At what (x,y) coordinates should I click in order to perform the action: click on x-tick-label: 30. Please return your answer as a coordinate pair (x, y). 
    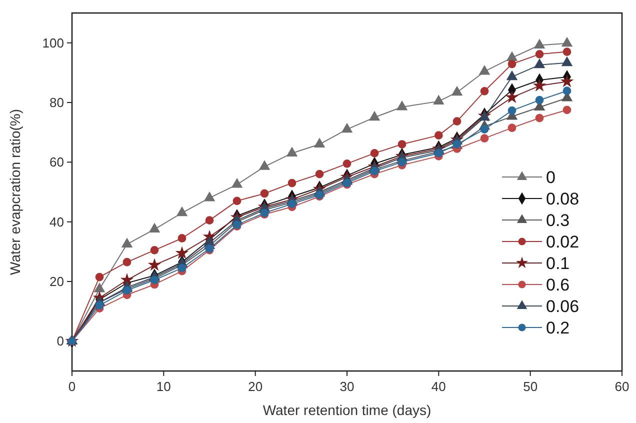
    Looking at the image, I should click on (347, 386).